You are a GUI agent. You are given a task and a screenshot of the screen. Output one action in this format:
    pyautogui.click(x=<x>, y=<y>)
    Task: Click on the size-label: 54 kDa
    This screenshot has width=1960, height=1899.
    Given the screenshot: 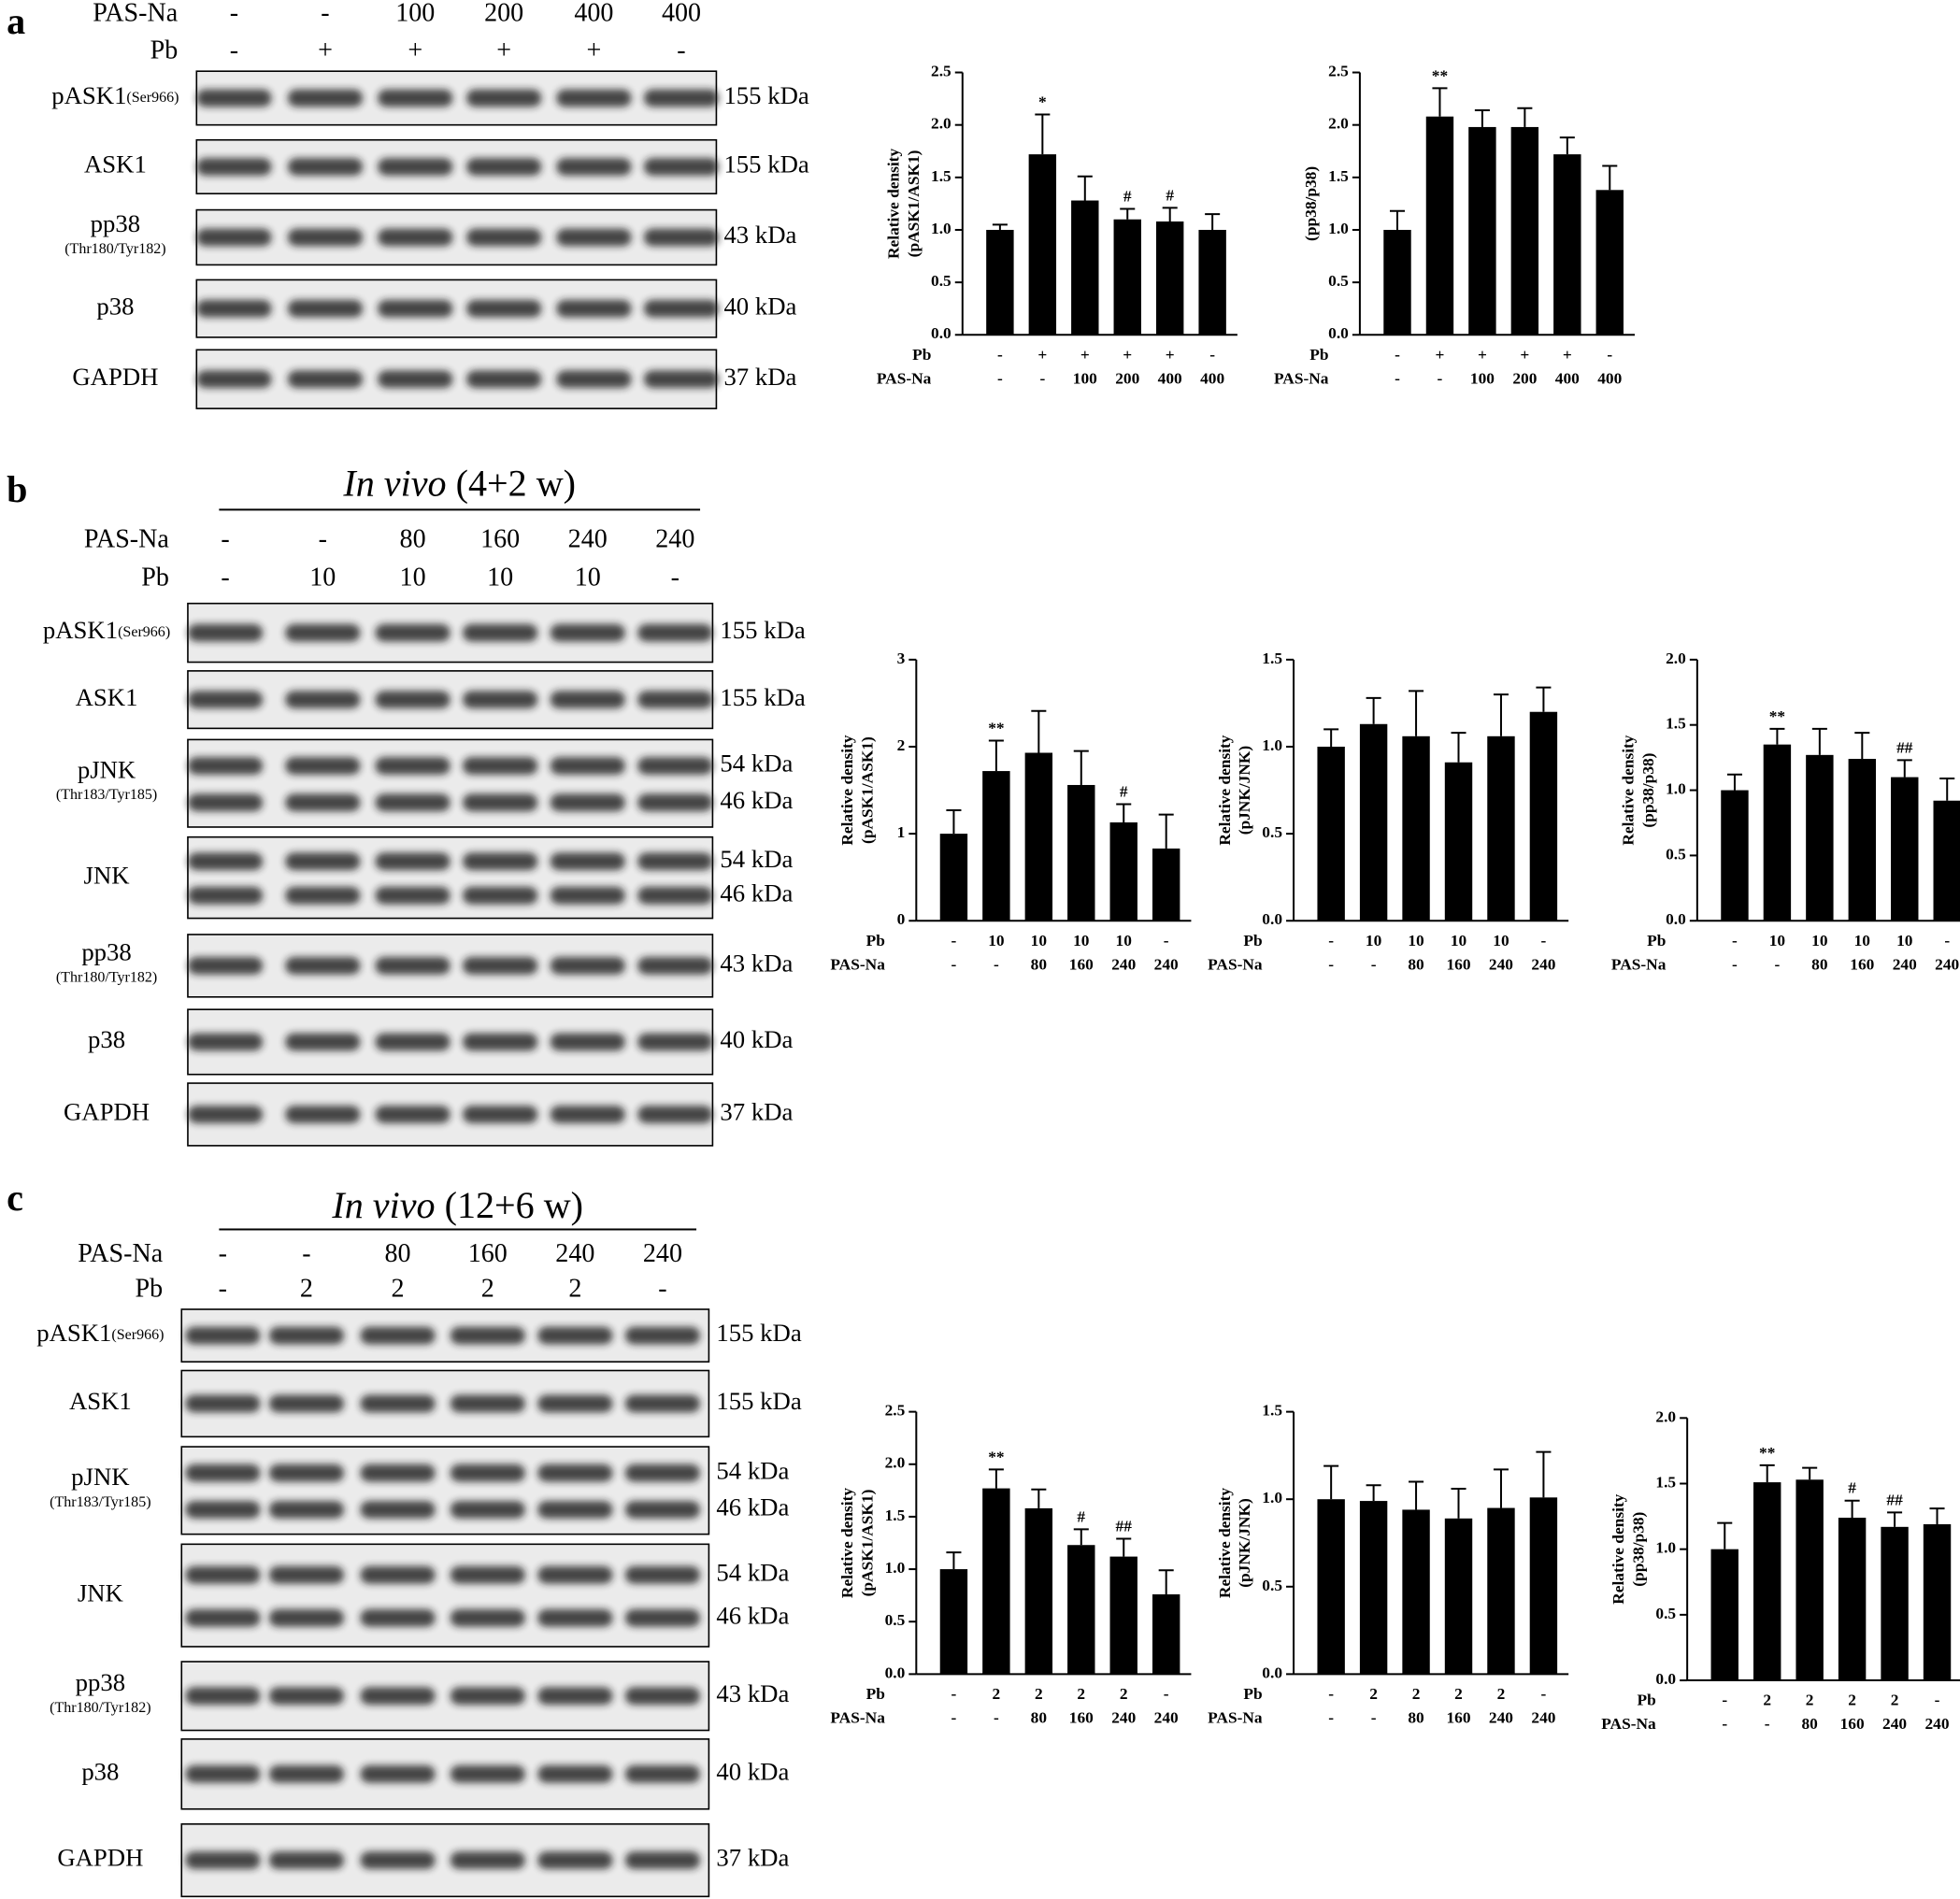 What is the action you would take?
    pyautogui.click(x=756, y=859)
    